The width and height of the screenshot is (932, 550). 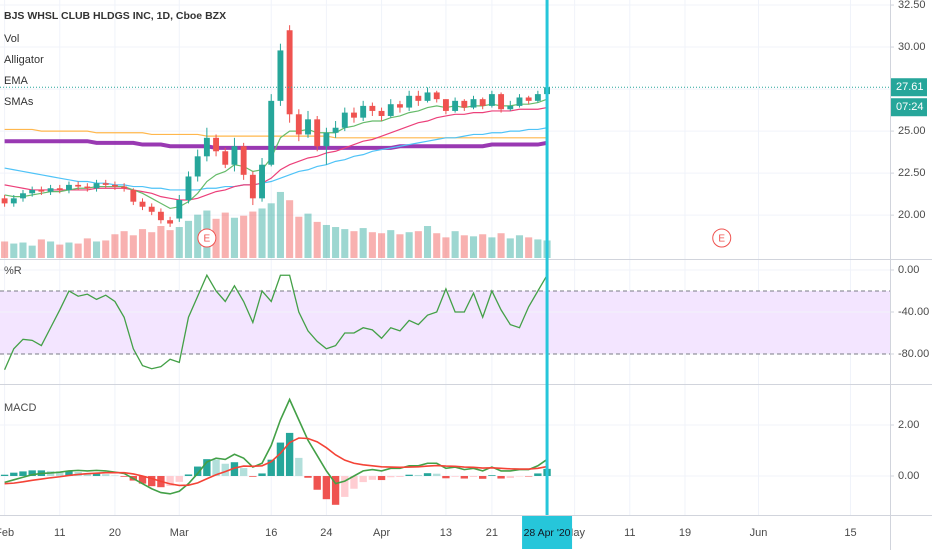 I want to click on indicator-label: EMA, so click(x=16, y=81).